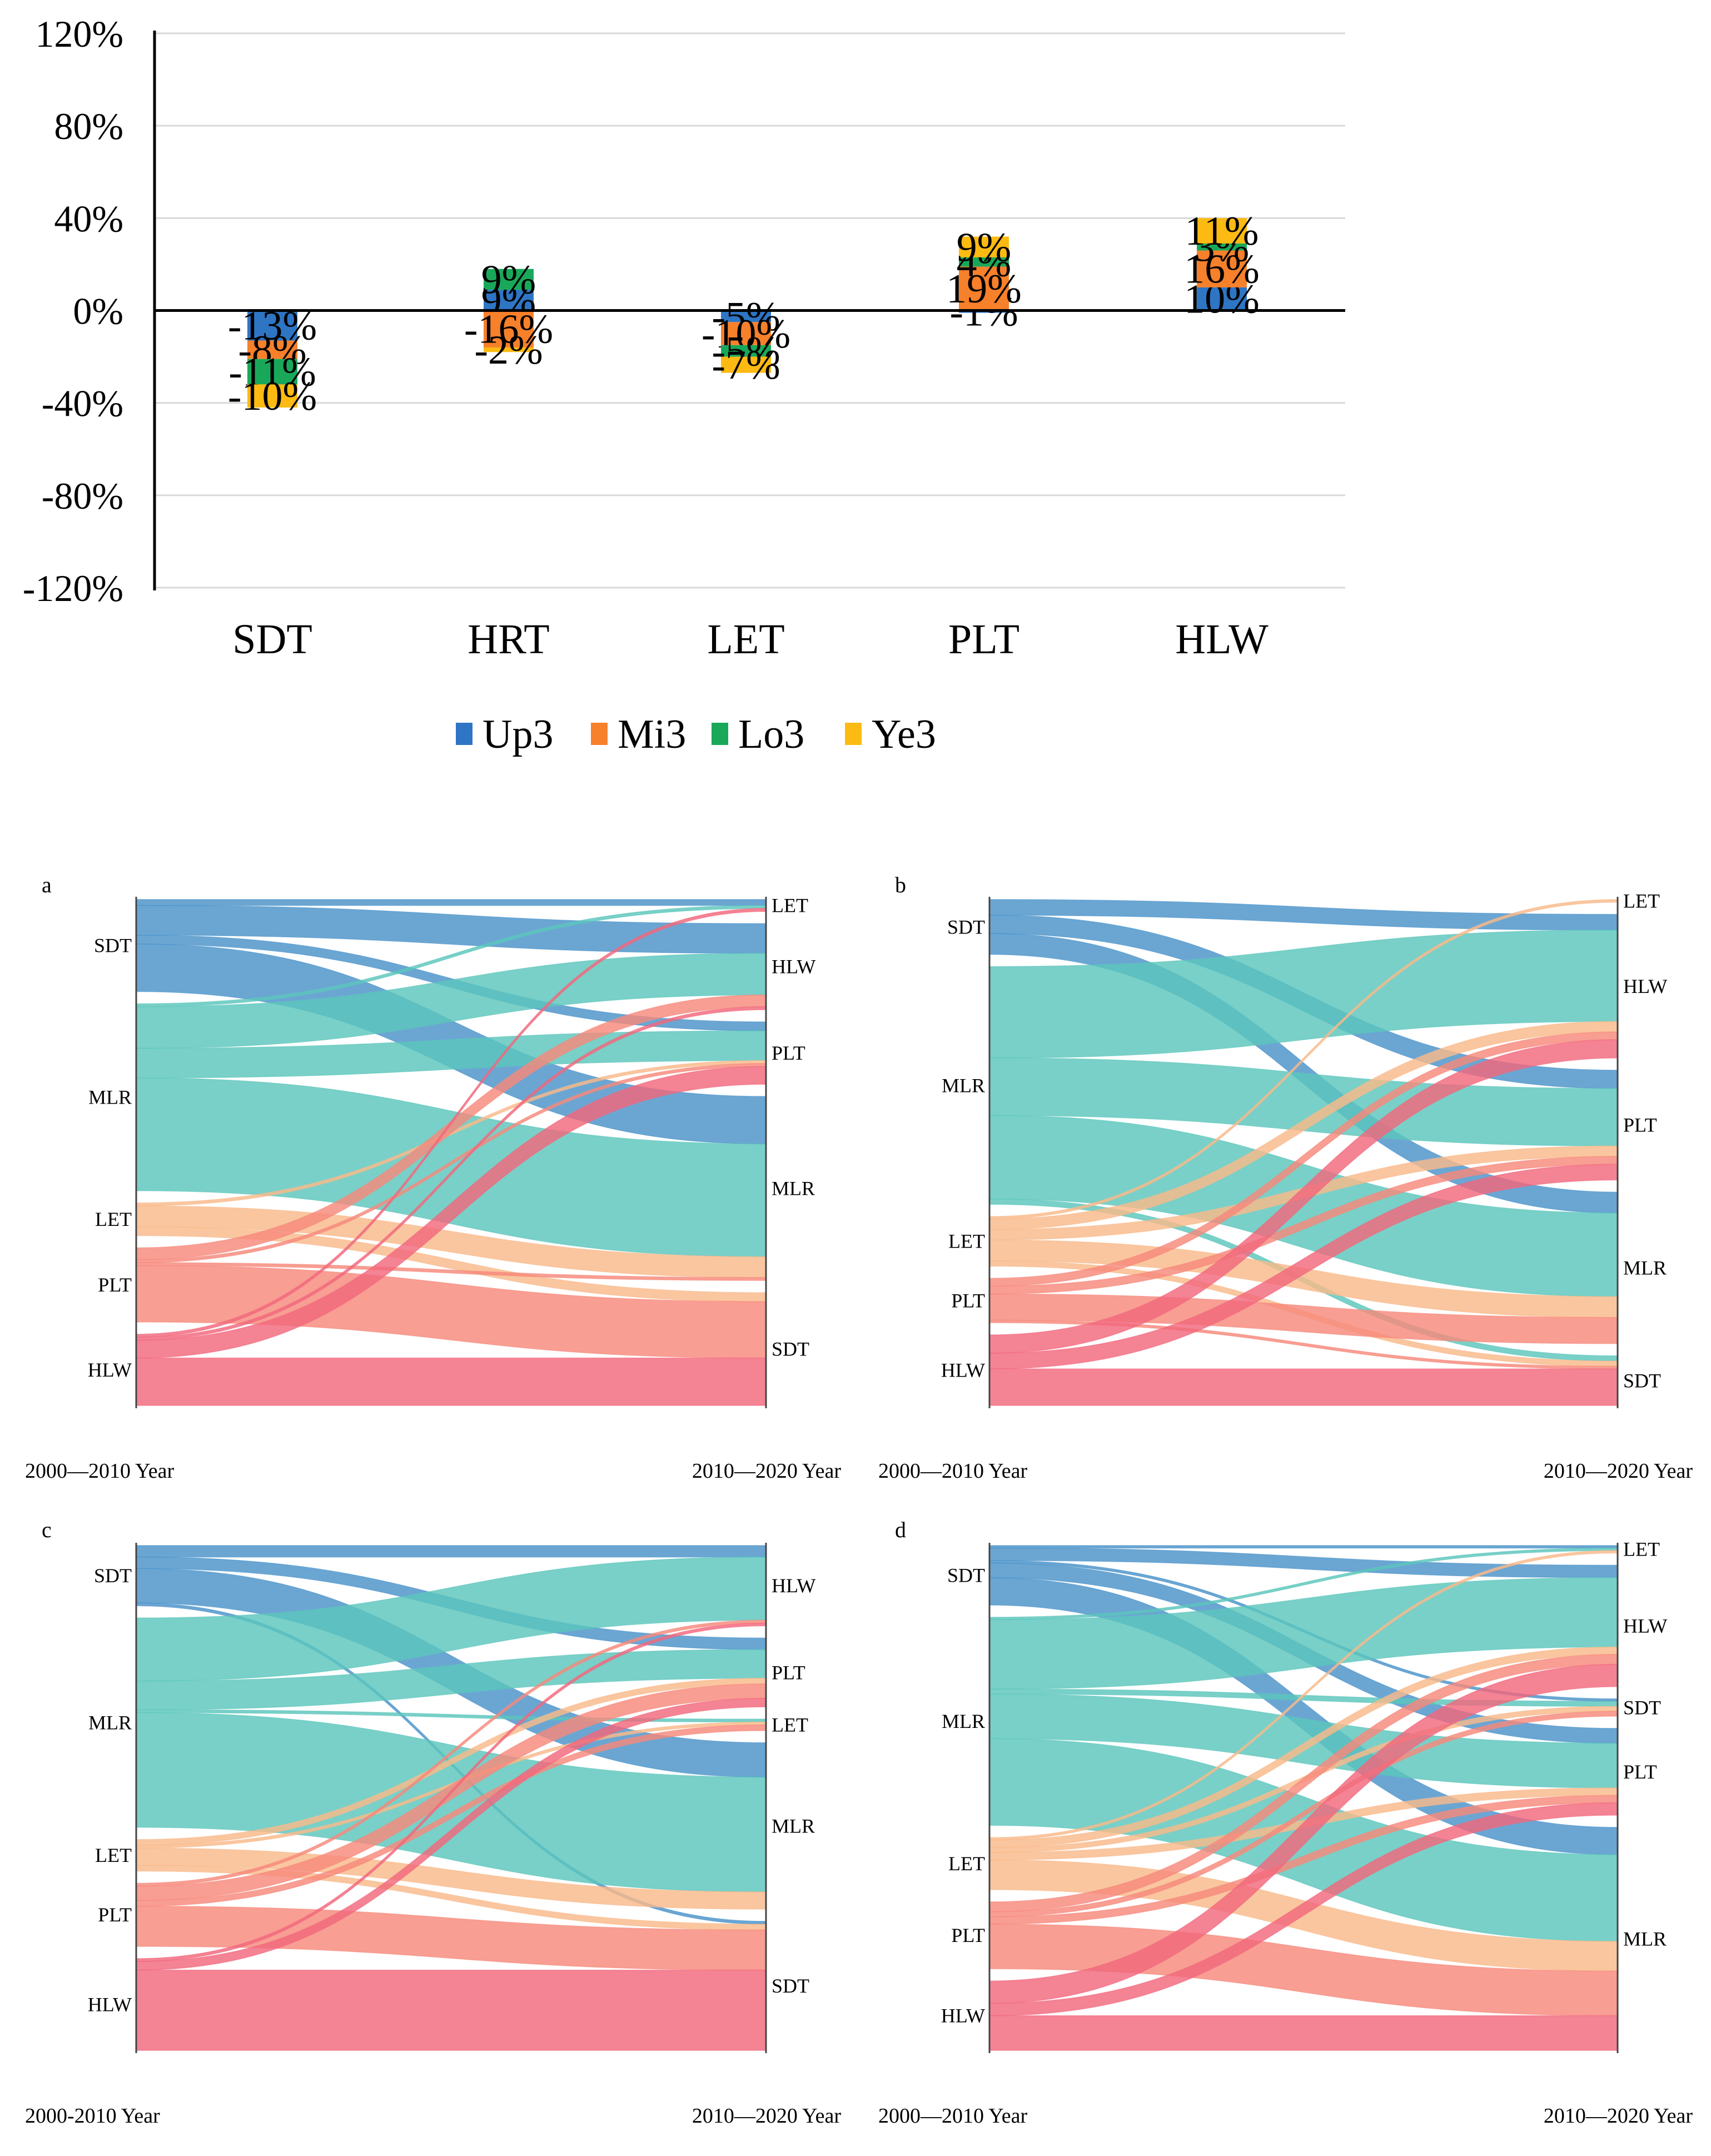 Image resolution: width=1711 pixels, height=2156 pixels. Describe the element at coordinates (771, 734) in the screenshot. I see `legend-label: Lo3` at that location.